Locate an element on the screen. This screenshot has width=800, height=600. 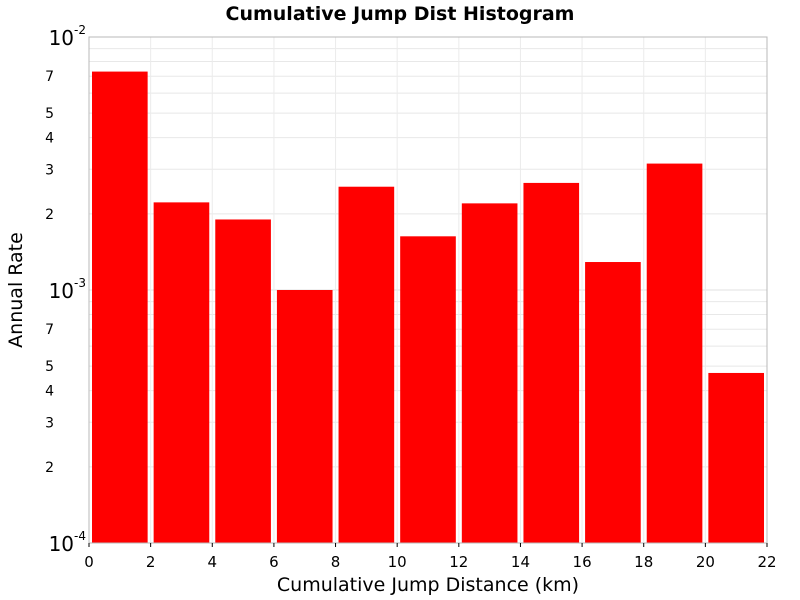
x-tick-label: 6 is located at coordinates (274, 562).